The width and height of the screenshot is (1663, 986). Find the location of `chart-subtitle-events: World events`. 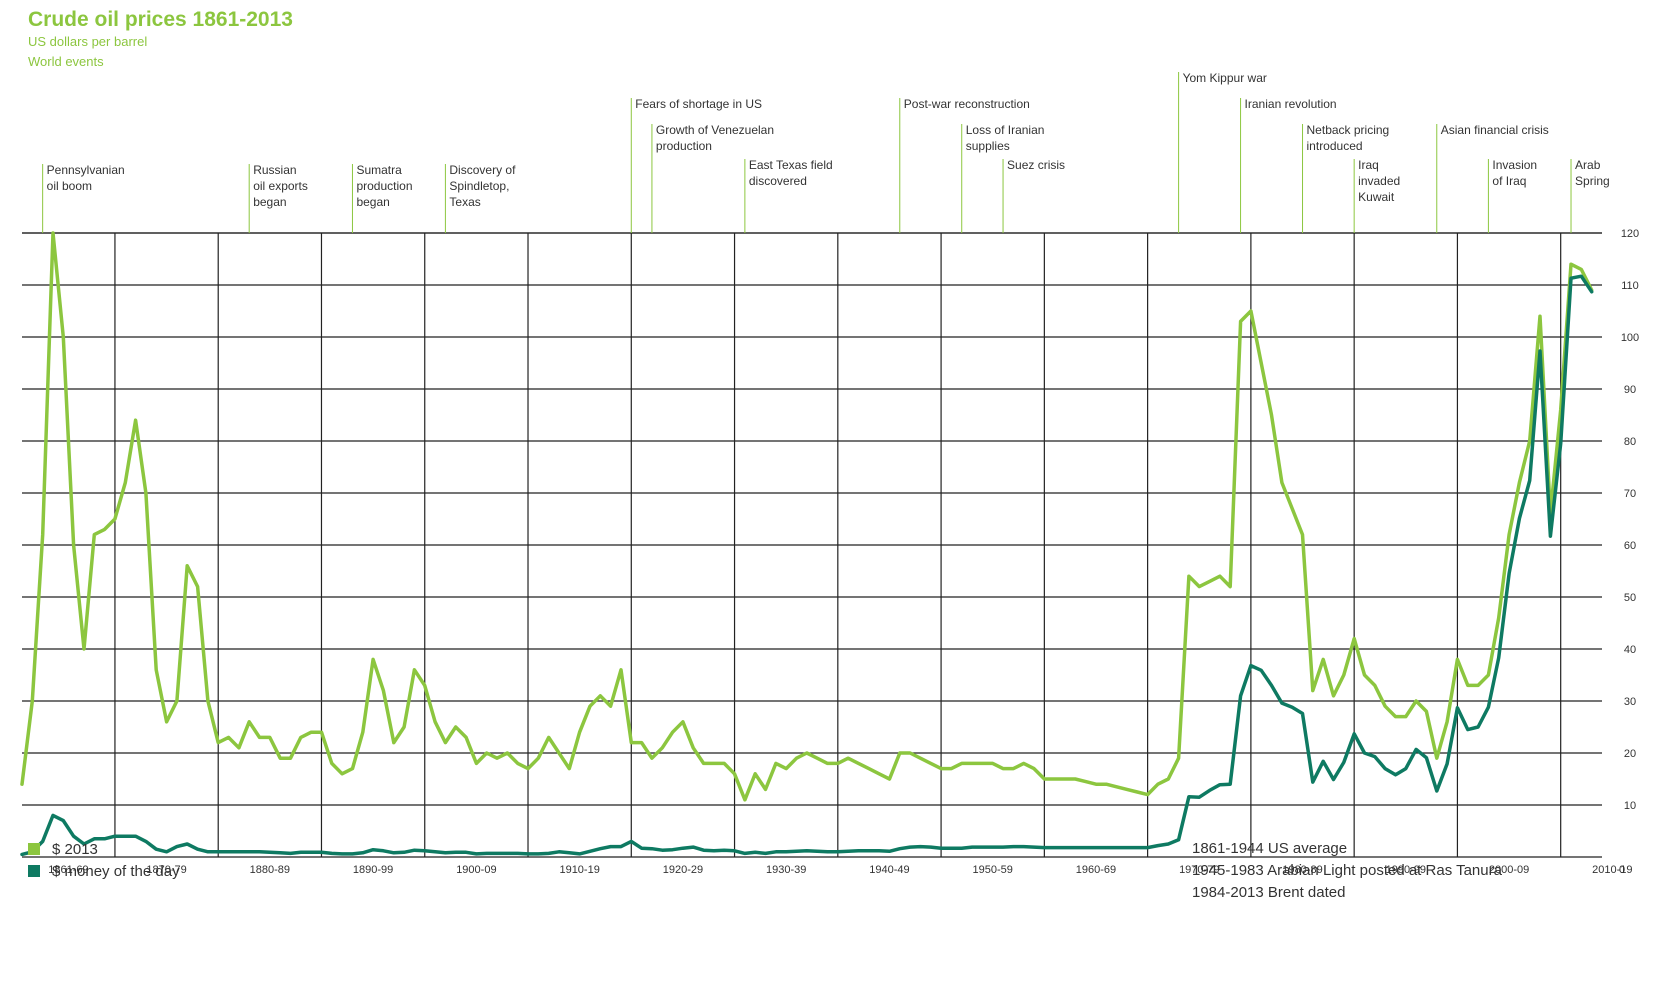

chart-subtitle-events: World events is located at coordinates (66, 61).